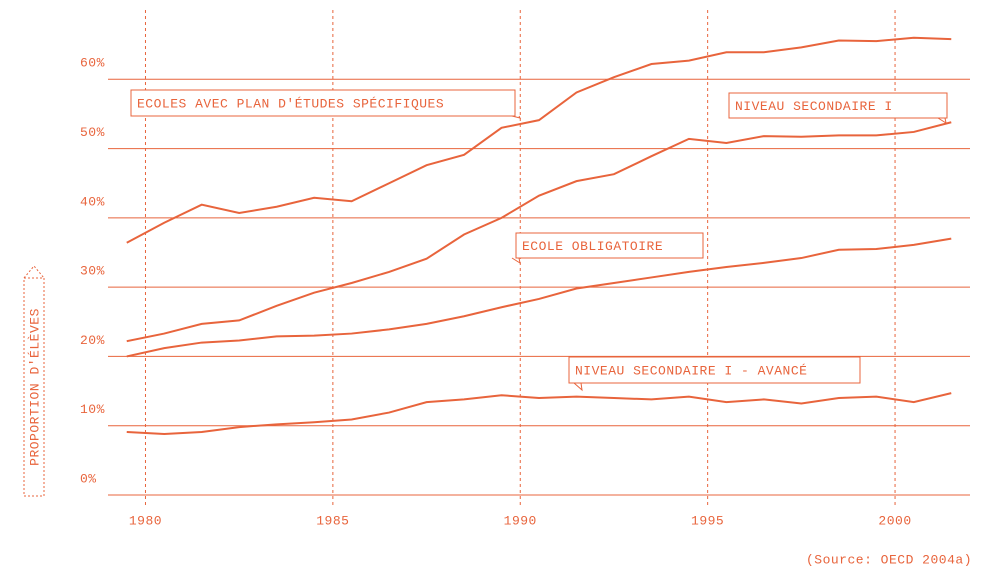  What do you see at coordinates (290, 103) in the screenshot?
I see `series-label: ECOLES AVEC PLAN D'ÉTUDES SPÉCIFIQUES` at bounding box center [290, 103].